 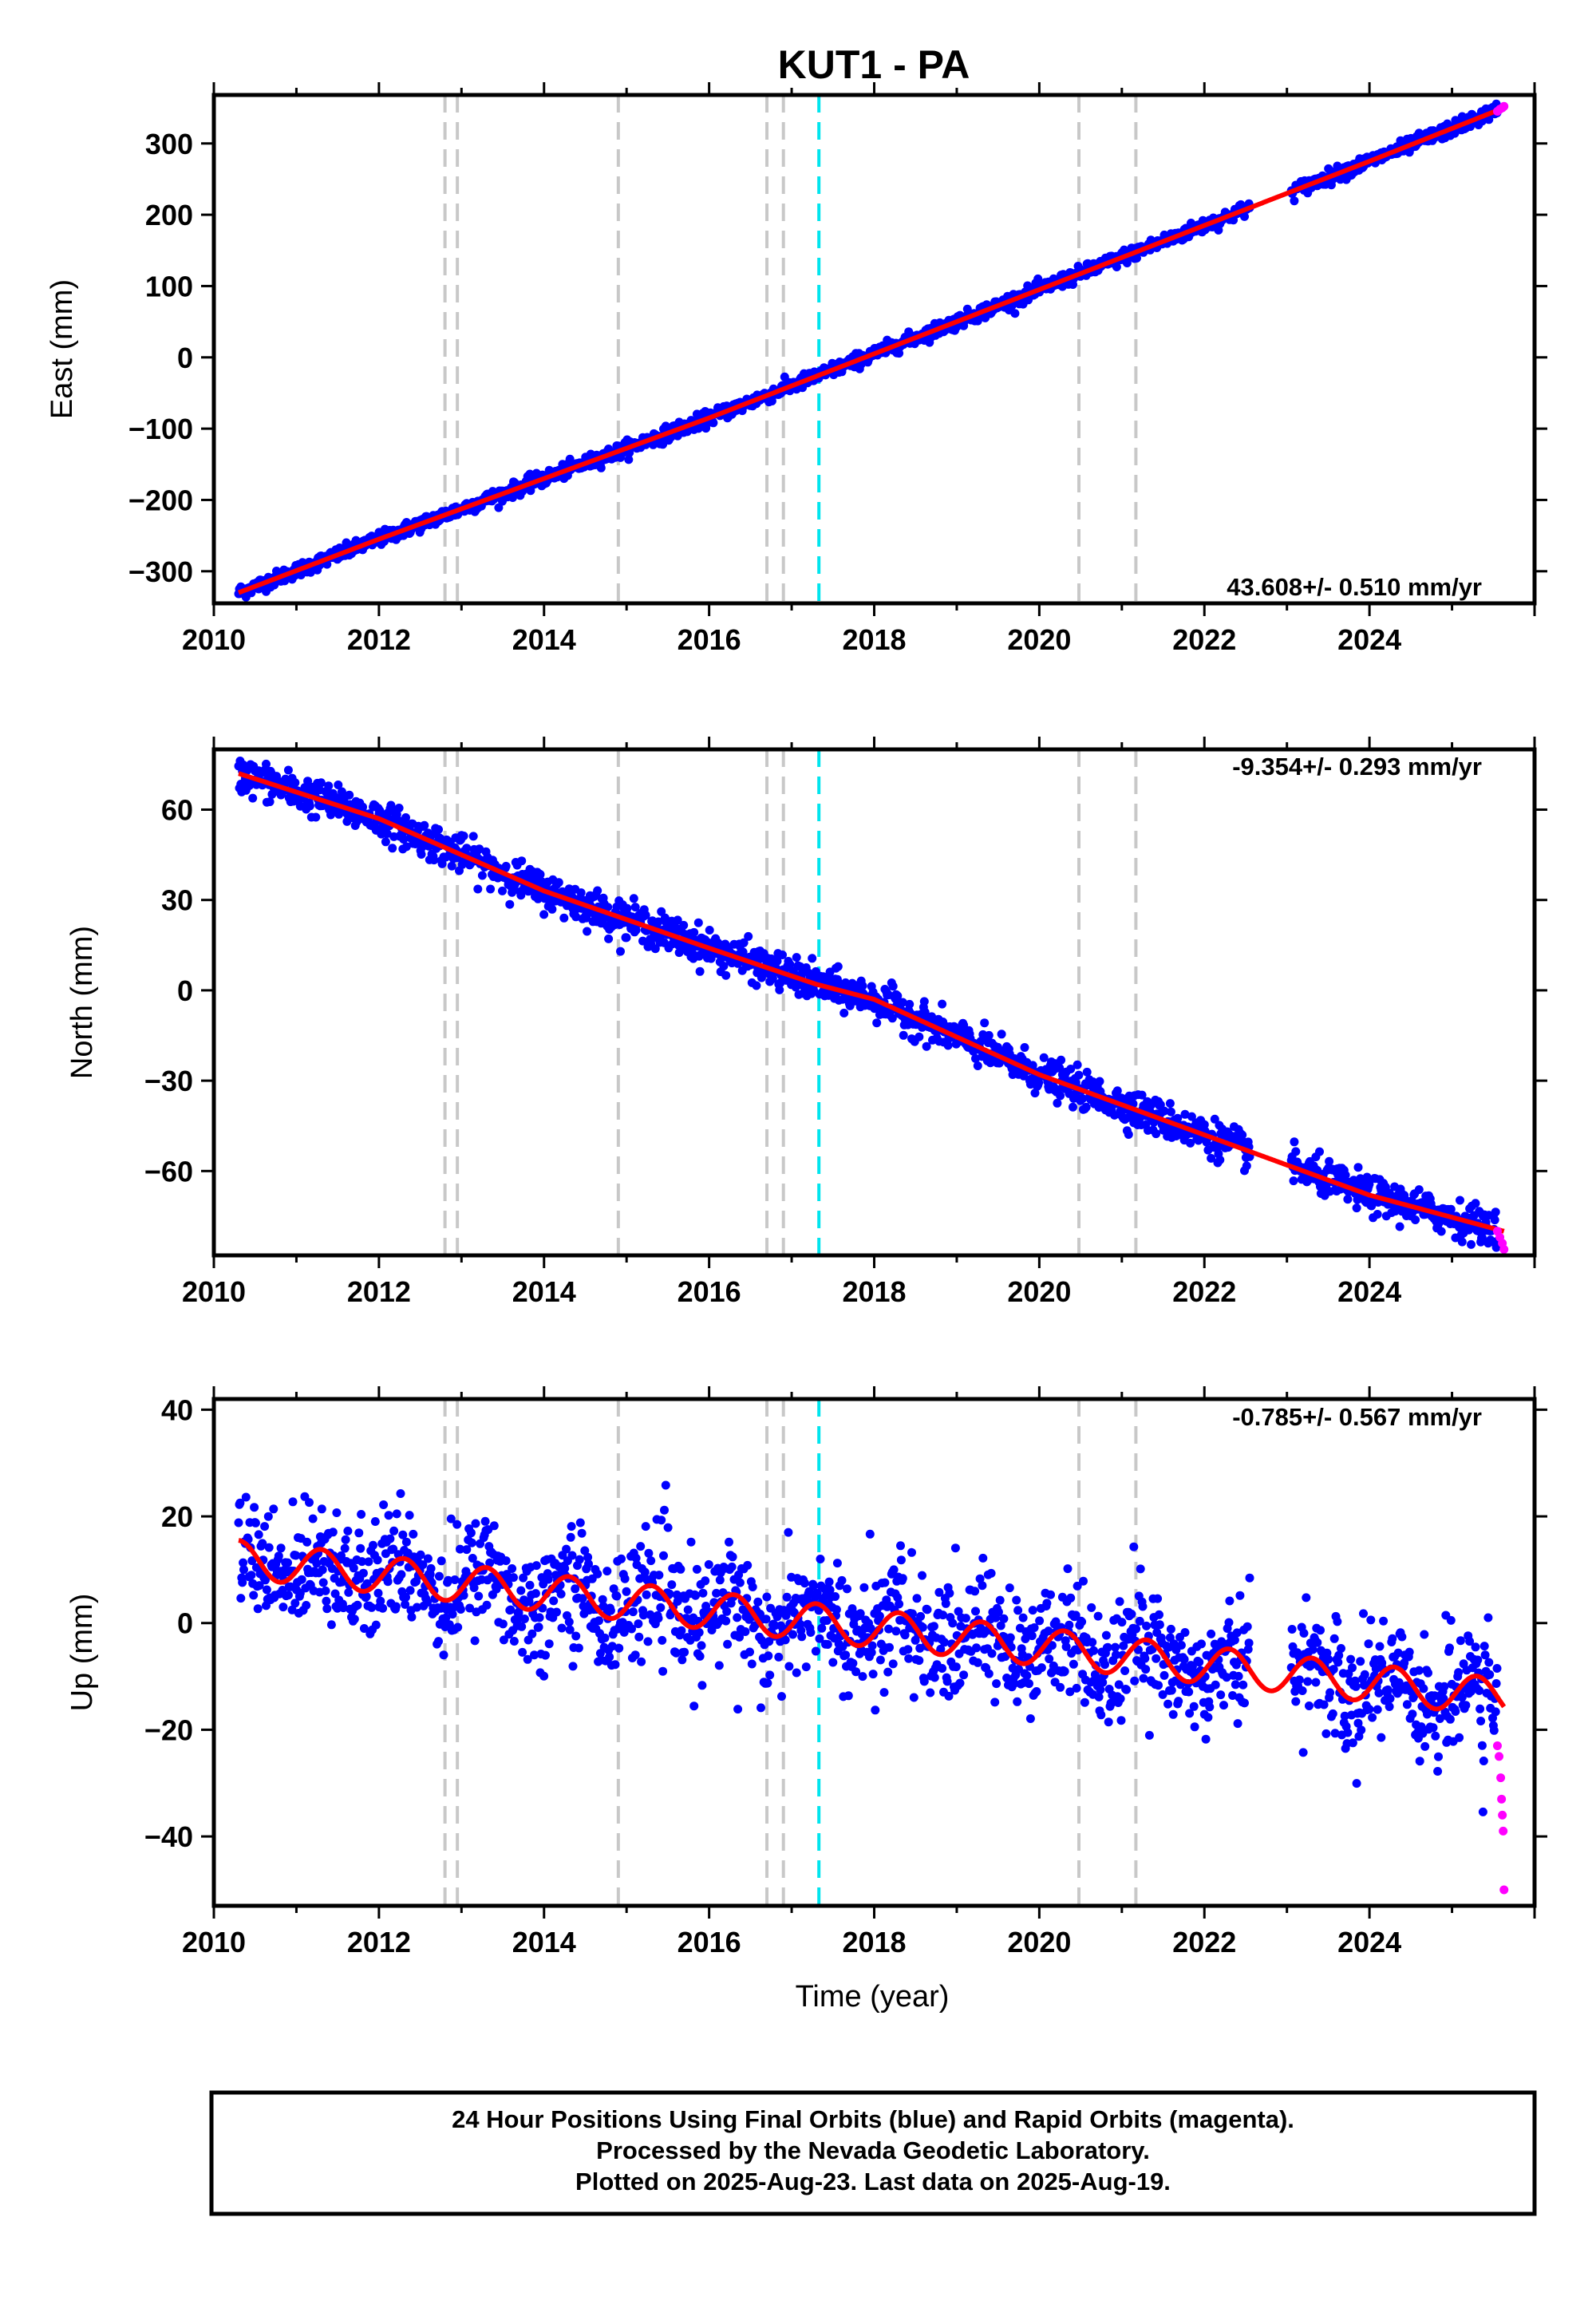 What do you see at coordinates (1504, 106) in the screenshot?
I see `rapid-orbit-point` at bounding box center [1504, 106].